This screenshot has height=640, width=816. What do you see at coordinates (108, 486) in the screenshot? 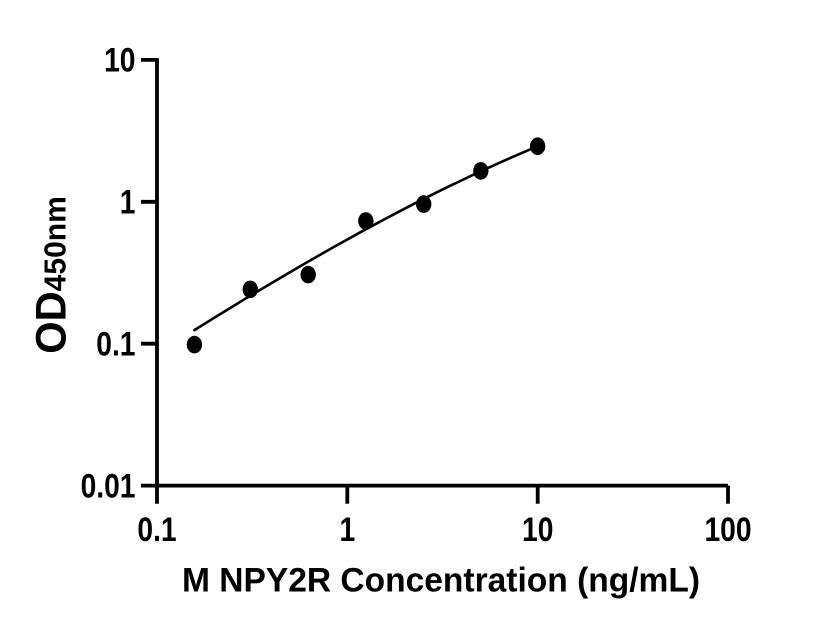
I see `svg-text: 0.01` at bounding box center [108, 486].